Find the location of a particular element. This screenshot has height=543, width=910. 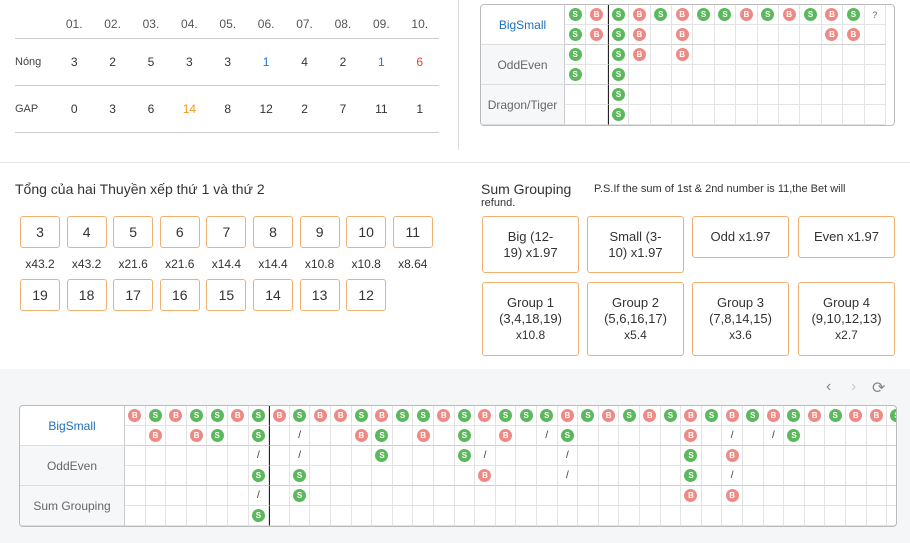

sum-button: 10 is located at coordinates (366, 232).